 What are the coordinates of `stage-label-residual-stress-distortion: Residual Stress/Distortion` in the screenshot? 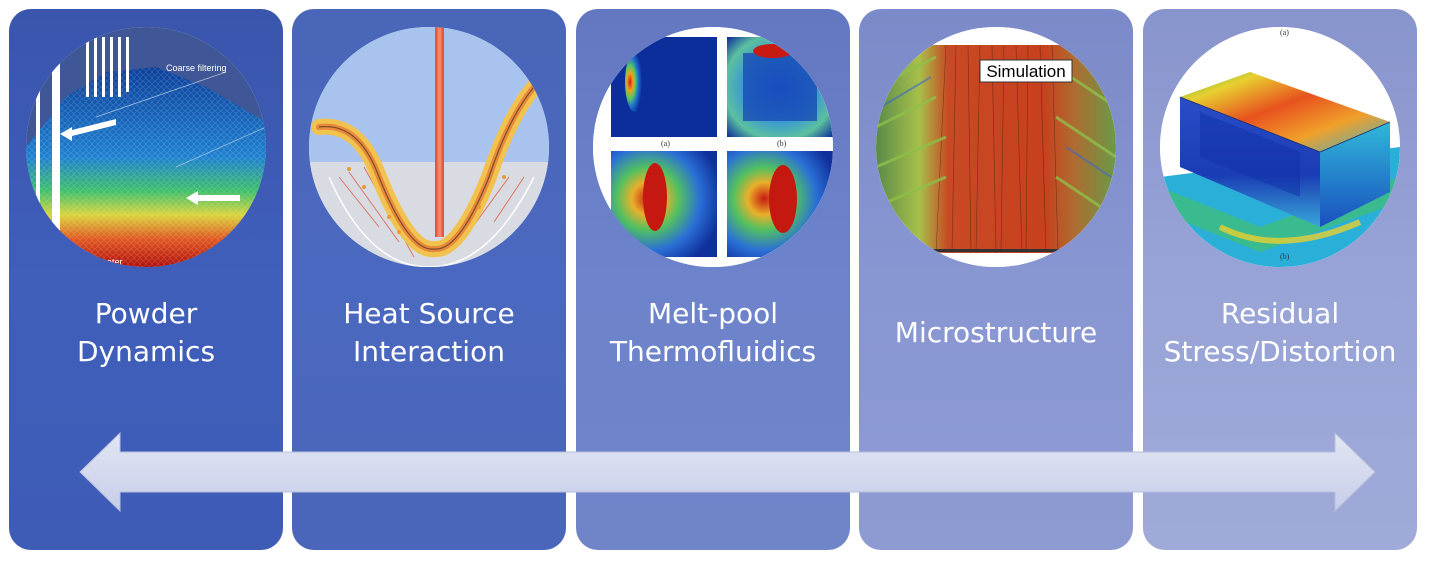 It's located at (1280, 333).